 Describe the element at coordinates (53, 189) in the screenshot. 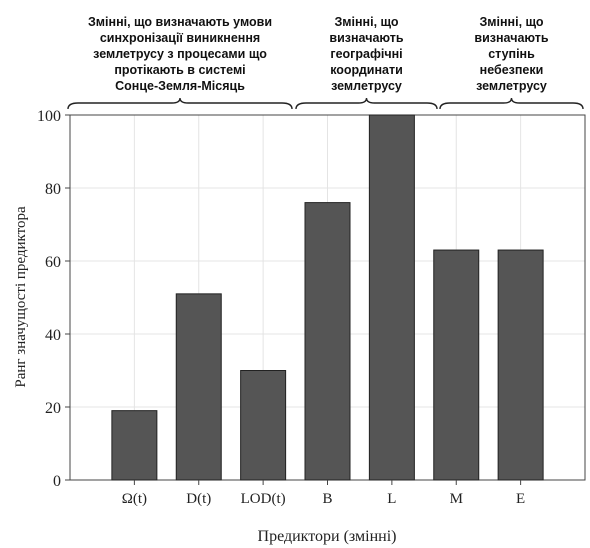

I see `y-tick-label: 80` at that location.